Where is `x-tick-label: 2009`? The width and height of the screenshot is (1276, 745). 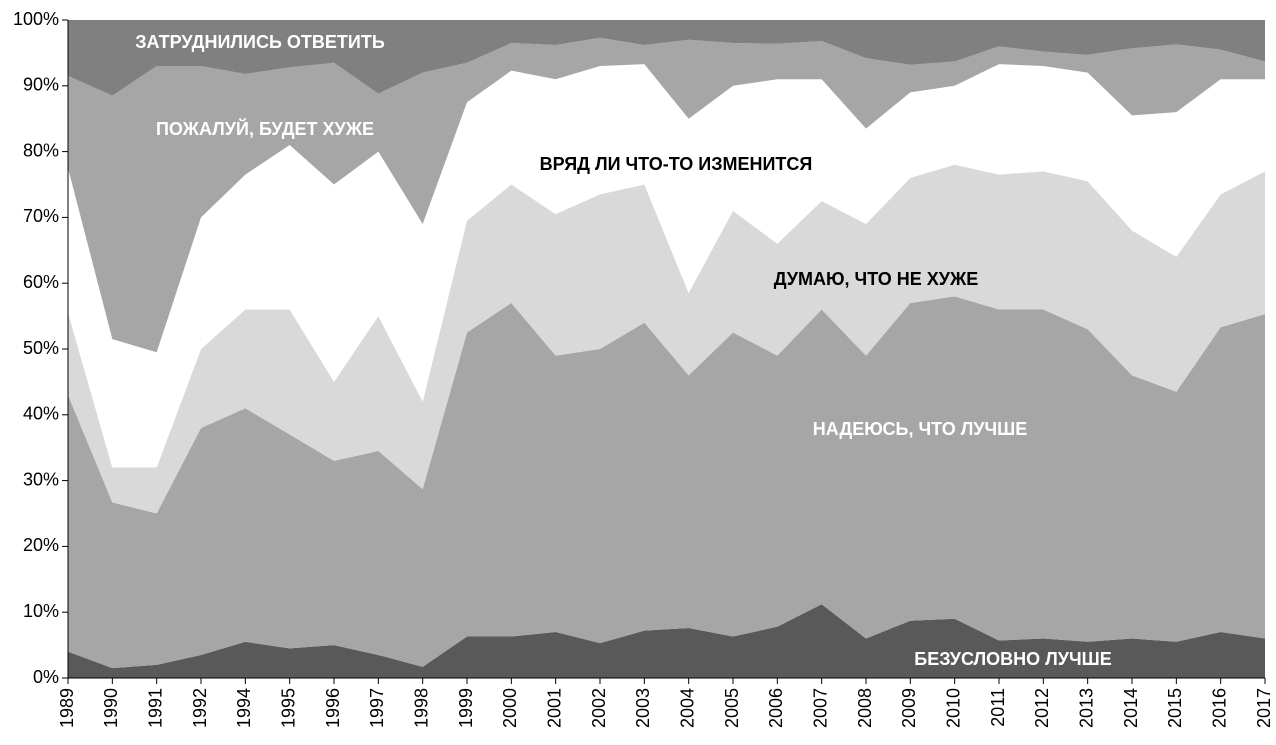 x-tick-label: 2009 is located at coordinates (909, 708).